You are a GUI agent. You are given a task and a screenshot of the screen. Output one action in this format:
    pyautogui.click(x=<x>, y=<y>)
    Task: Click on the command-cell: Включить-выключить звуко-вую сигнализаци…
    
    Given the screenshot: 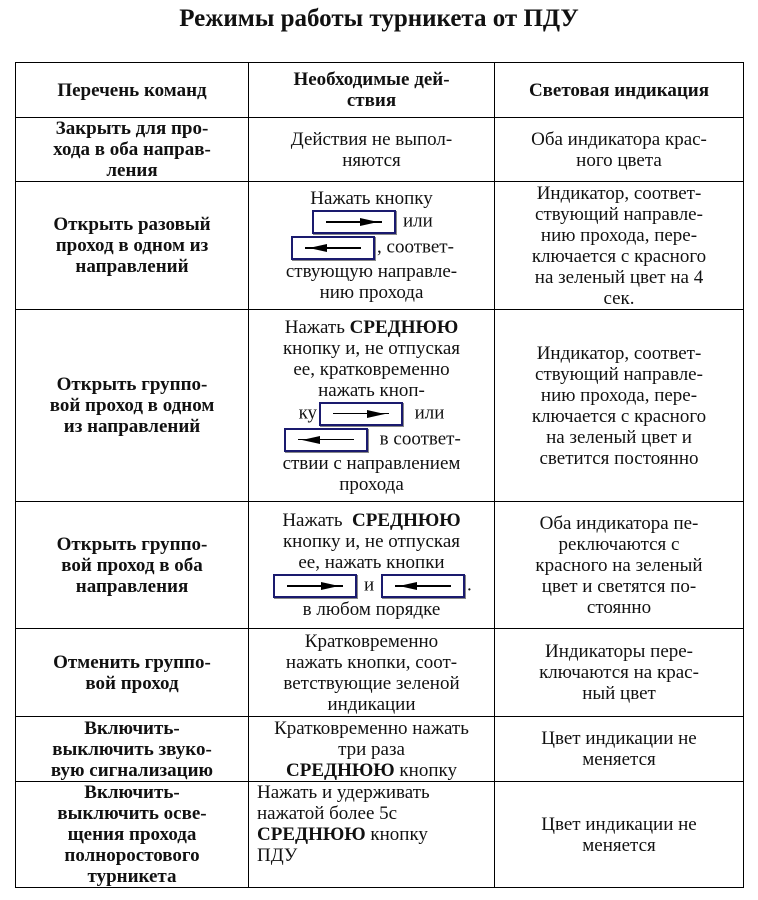 What is the action you would take?
    pyautogui.click(x=132, y=749)
    